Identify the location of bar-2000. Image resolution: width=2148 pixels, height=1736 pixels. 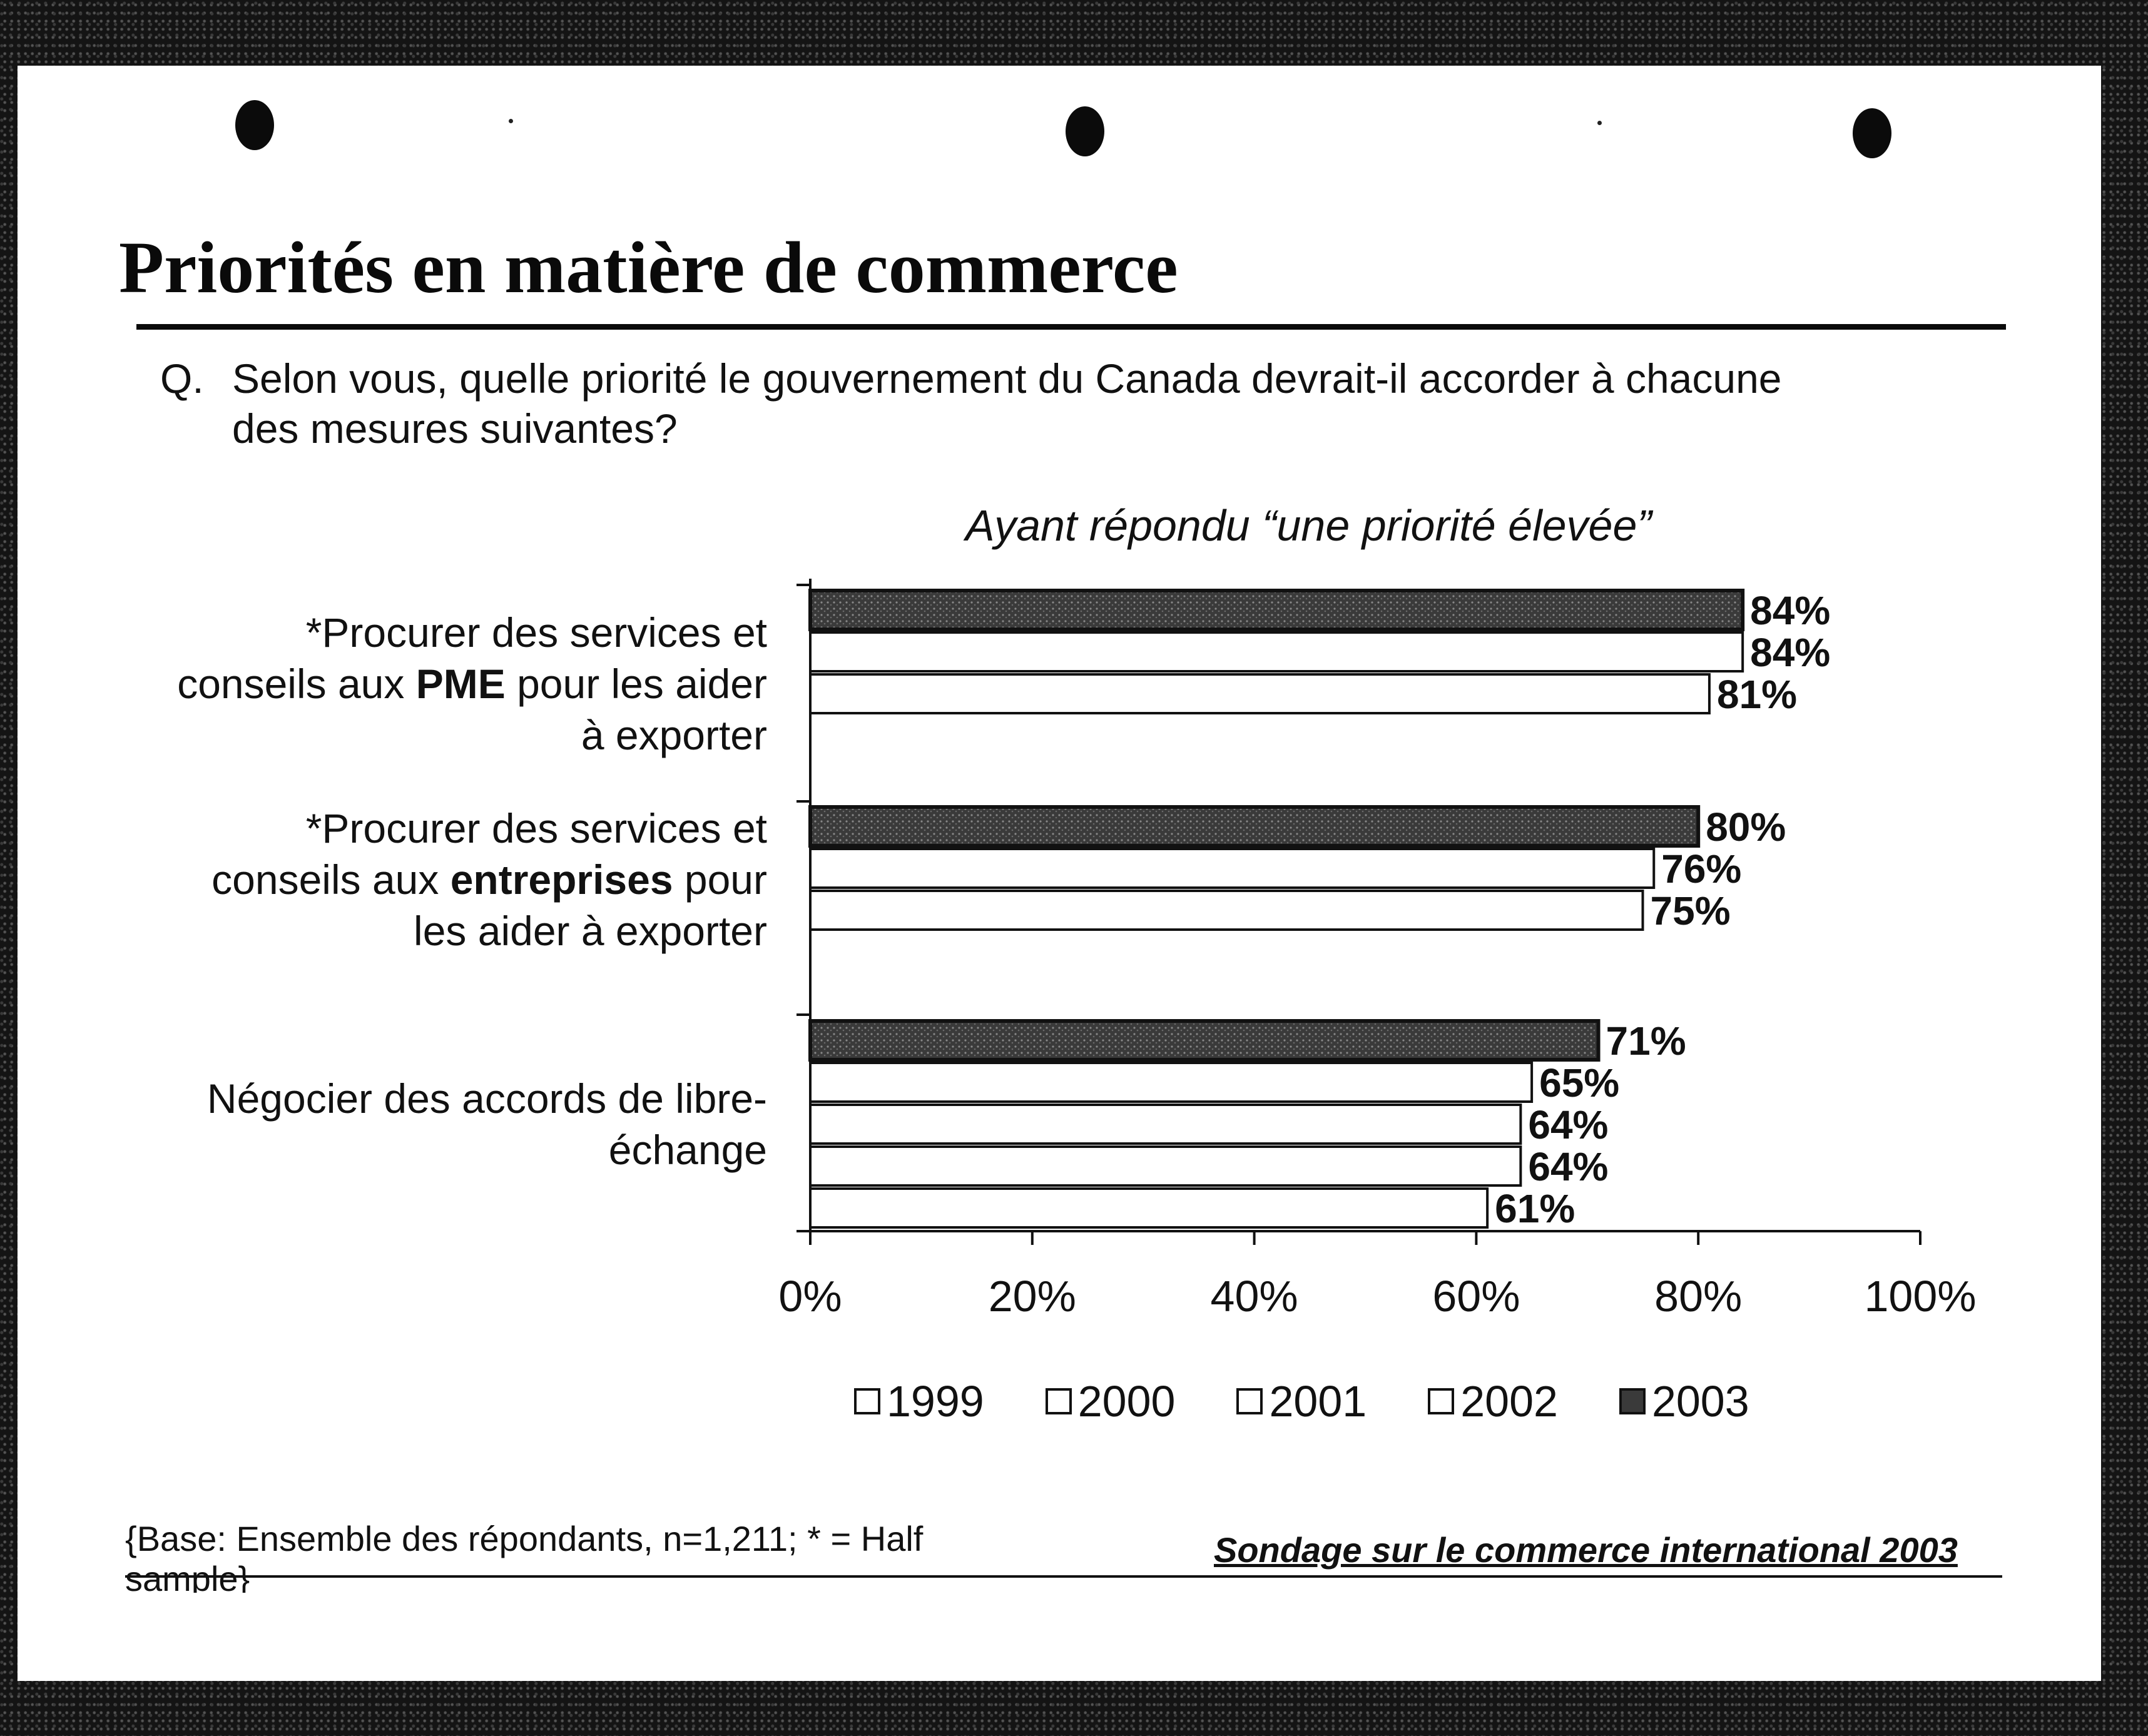
(1165, 1166).